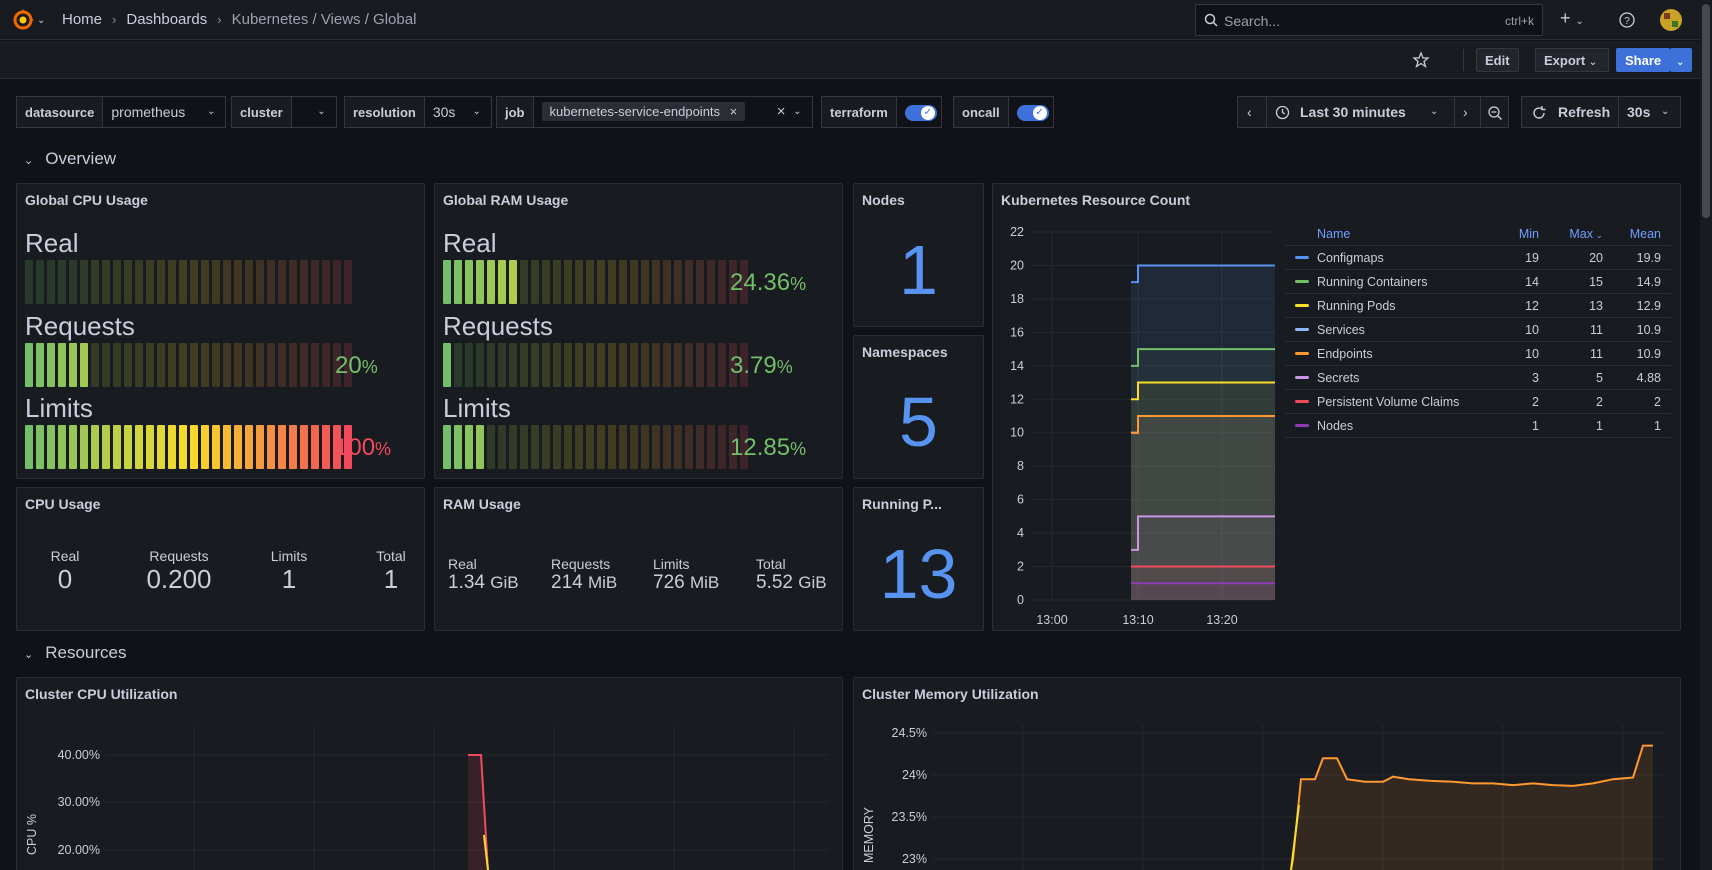  I want to click on job-chip: kubernetes-service-endpoints ×, so click(643, 111).